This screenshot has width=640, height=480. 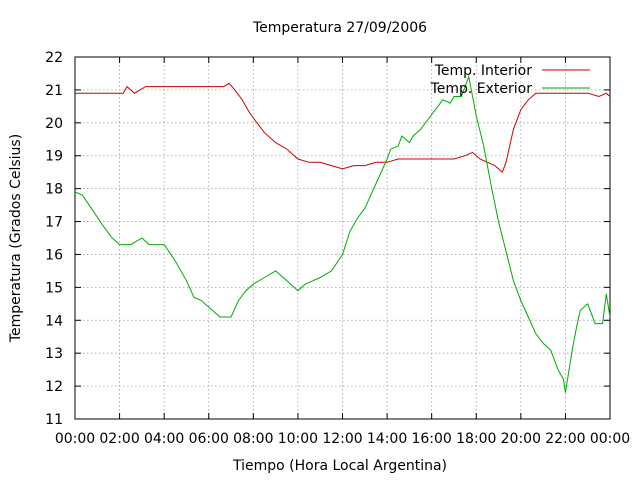 What do you see at coordinates (16, 238) in the screenshot?
I see `y-axis-label: Temperatura (Grados Celsius)` at bounding box center [16, 238].